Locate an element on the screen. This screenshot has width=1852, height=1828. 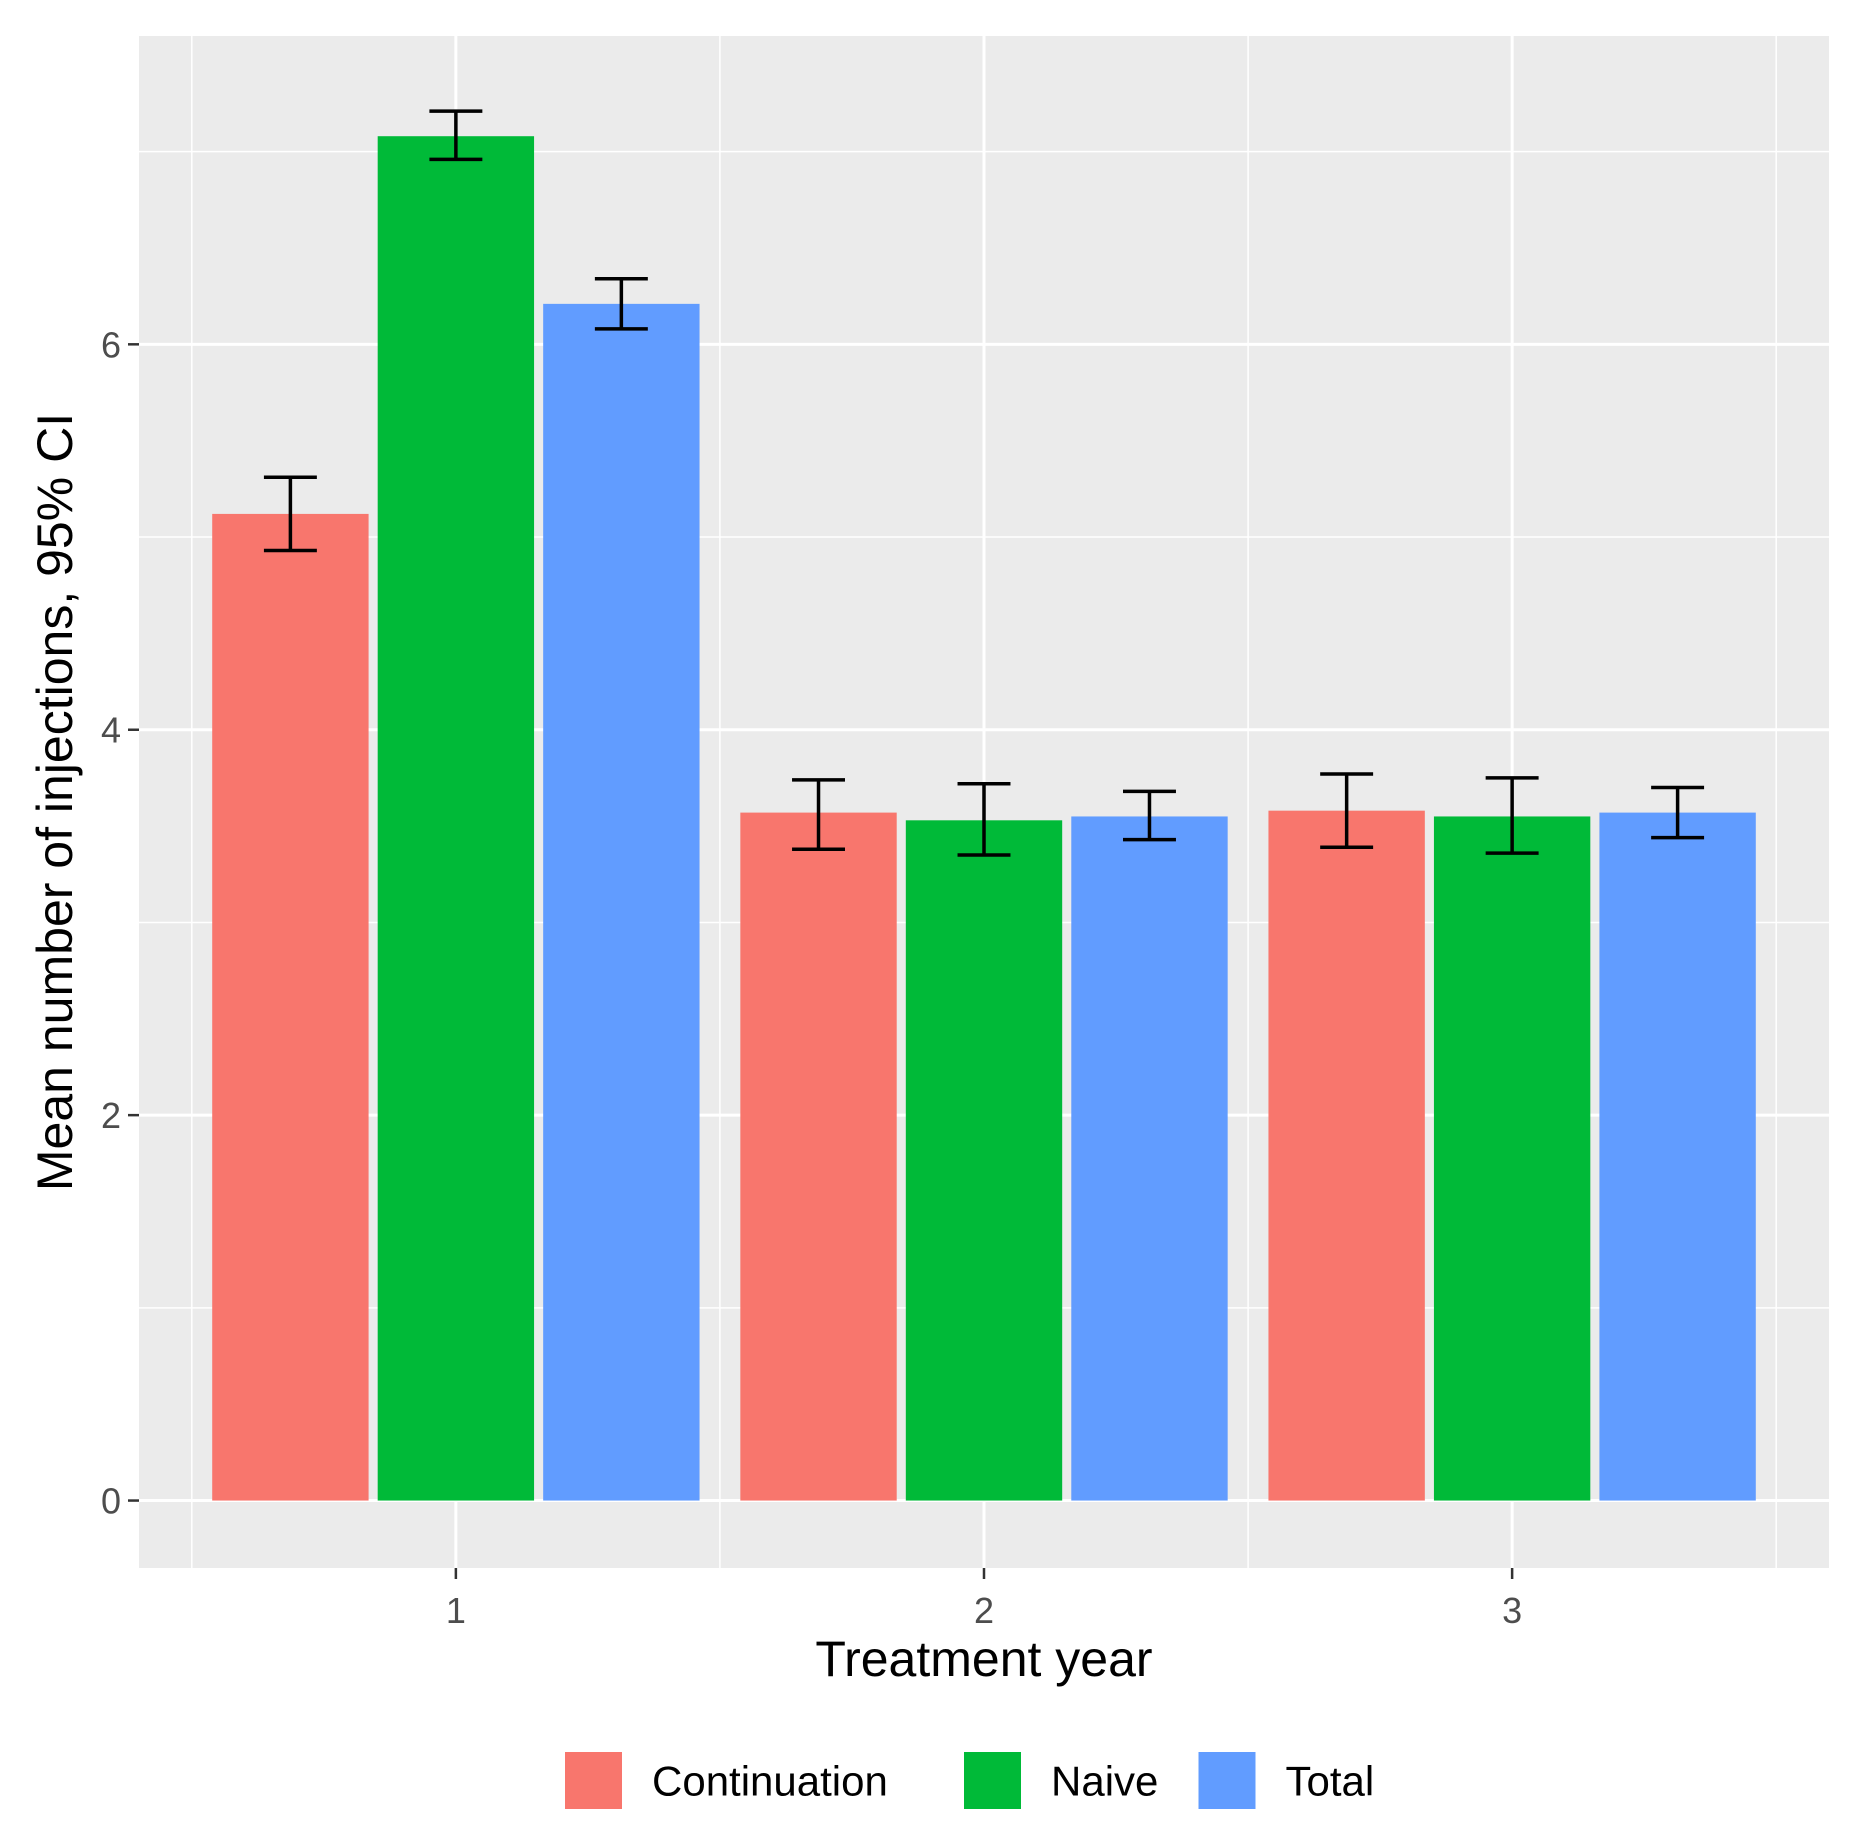
y-tick-label: 2 is located at coordinates (111, 1115).